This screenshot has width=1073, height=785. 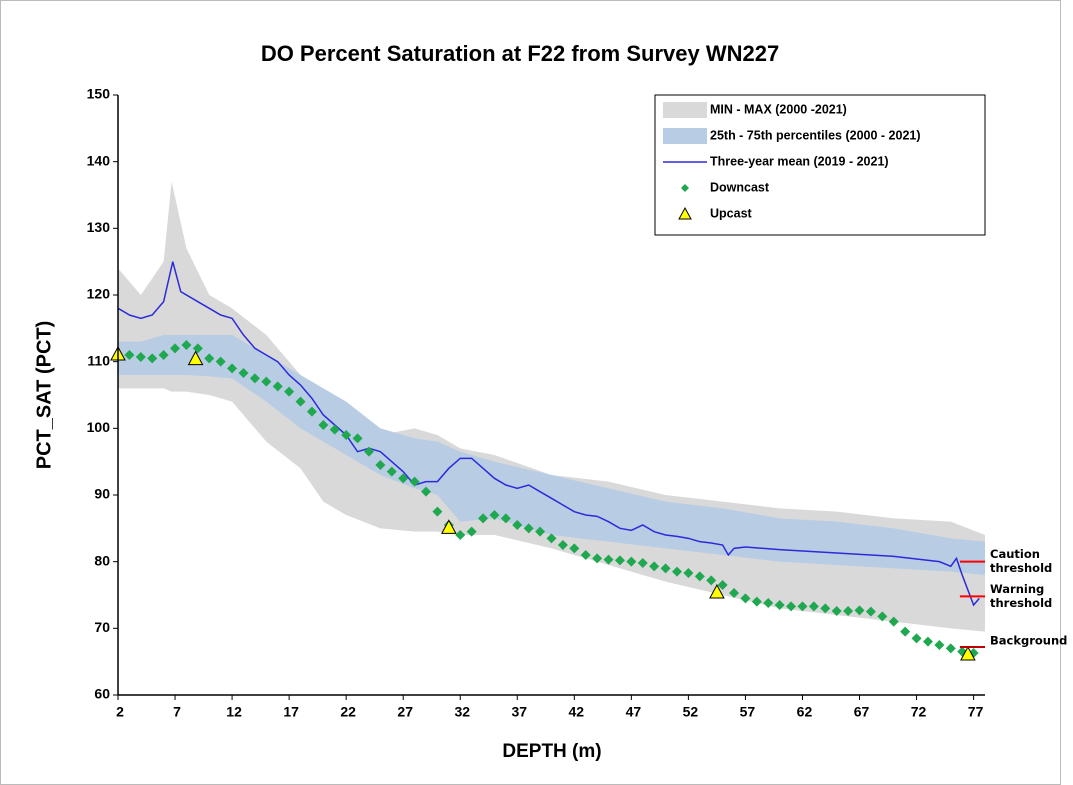 What do you see at coordinates (577, 712) in the screenshot?
I see `x-tick-label: 42` at bounding box center [577, 712].